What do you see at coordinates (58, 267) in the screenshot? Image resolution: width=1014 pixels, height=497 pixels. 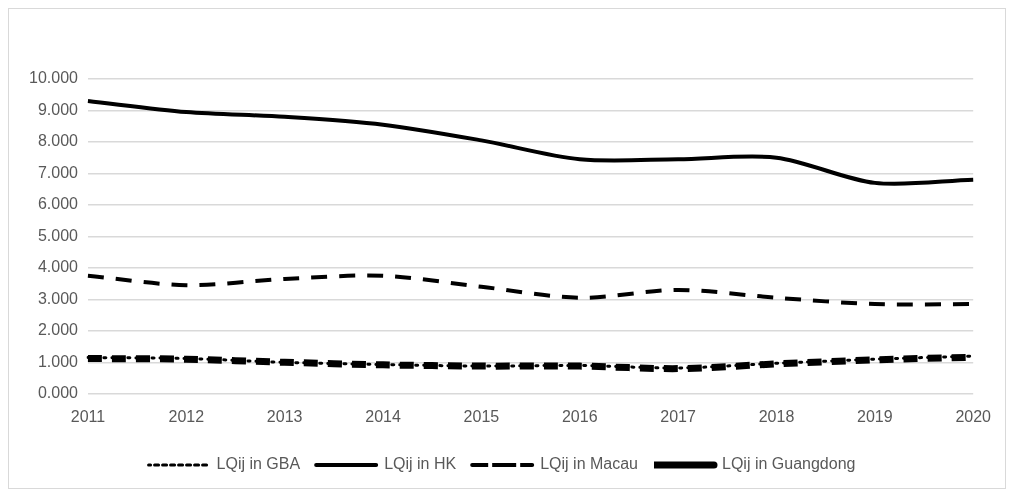 I see `y-tick-label: 4.000` at bounding box center [58, 267].